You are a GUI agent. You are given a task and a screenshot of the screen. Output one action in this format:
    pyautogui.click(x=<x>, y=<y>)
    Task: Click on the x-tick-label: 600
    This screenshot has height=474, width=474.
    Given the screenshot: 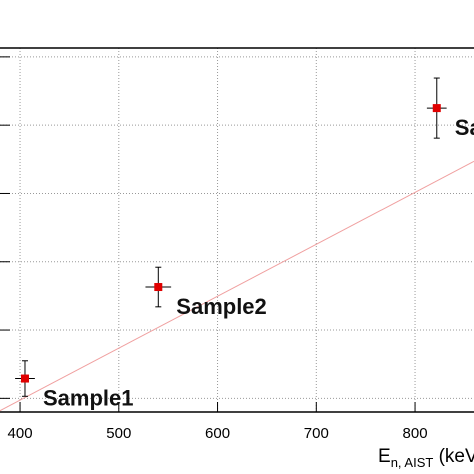 What is the action you would take?
    pyautogui.click(x=217, y=433)
    